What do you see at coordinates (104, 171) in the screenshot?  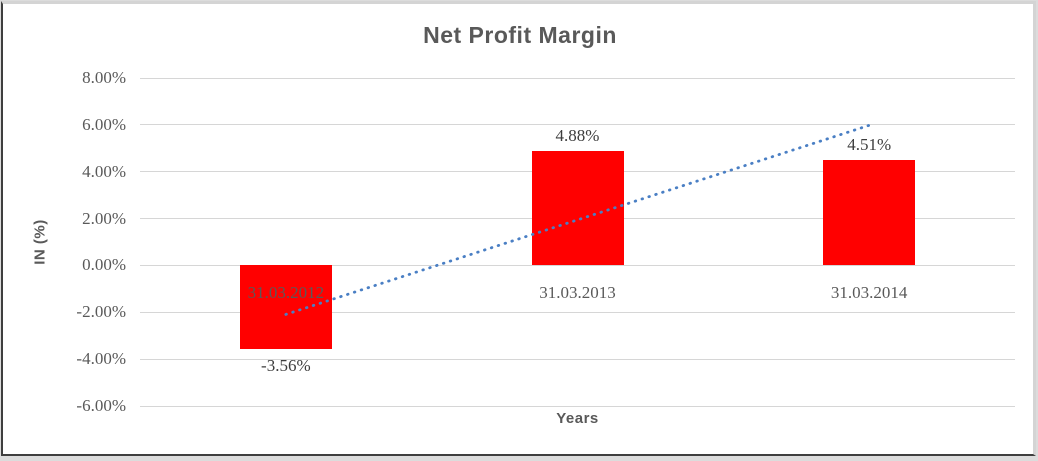 I see `y-axis-tick-label: 4.00%` at bounding box center [104, 171].